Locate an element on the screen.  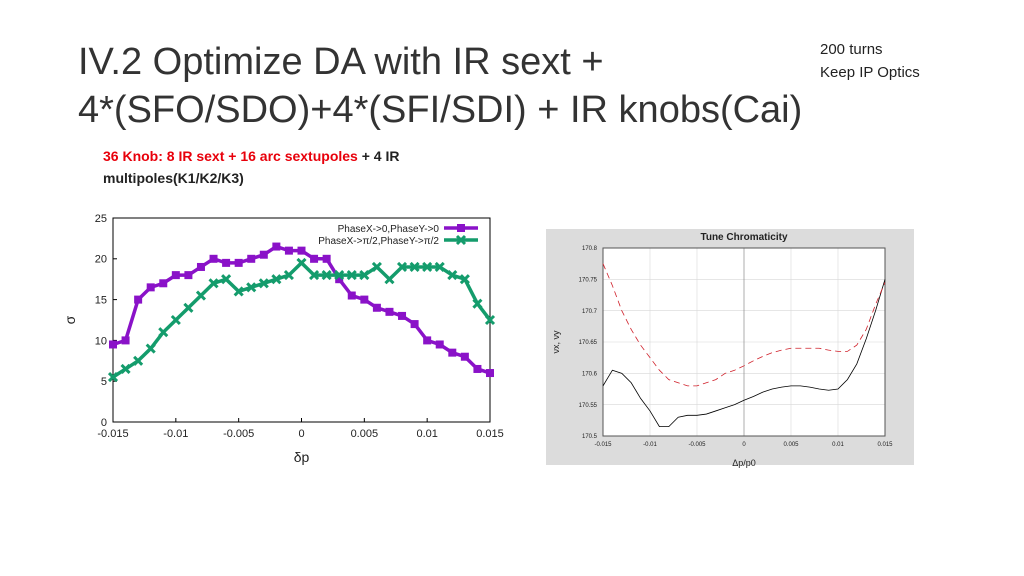
y-axis-label: νx, νy is located at coordinates (556, 342).